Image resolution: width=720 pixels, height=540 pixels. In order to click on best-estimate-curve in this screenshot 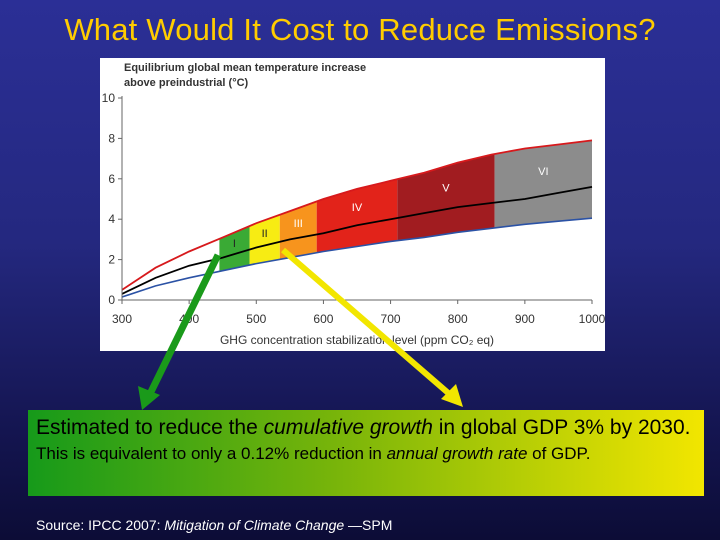, I will do `click(357, 240)`.